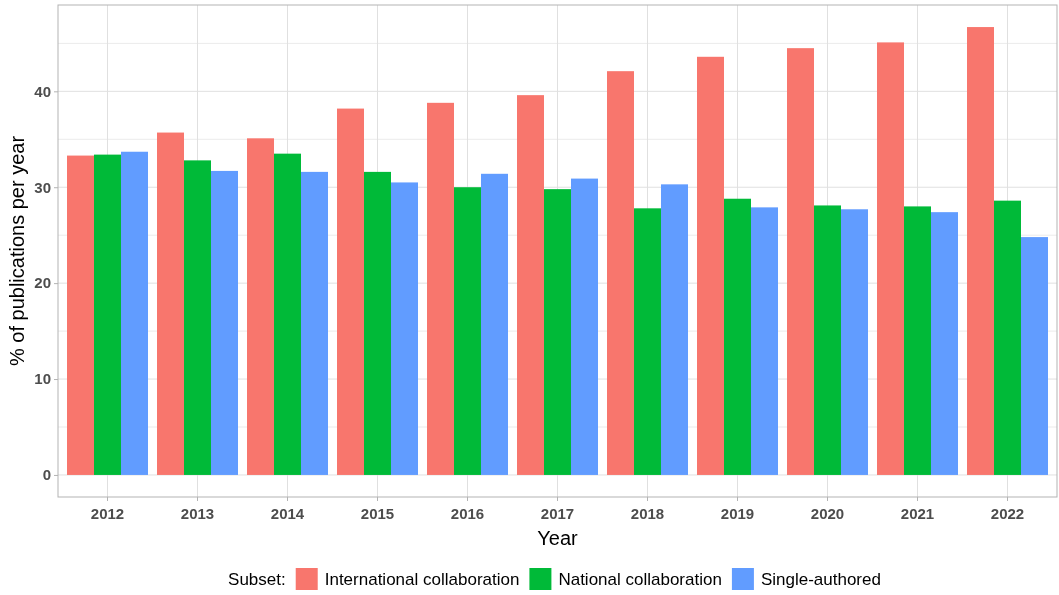  Describe the element at coordinates (557, 513) in the screenshot. I see `x-tick-label: 2017` at that location.